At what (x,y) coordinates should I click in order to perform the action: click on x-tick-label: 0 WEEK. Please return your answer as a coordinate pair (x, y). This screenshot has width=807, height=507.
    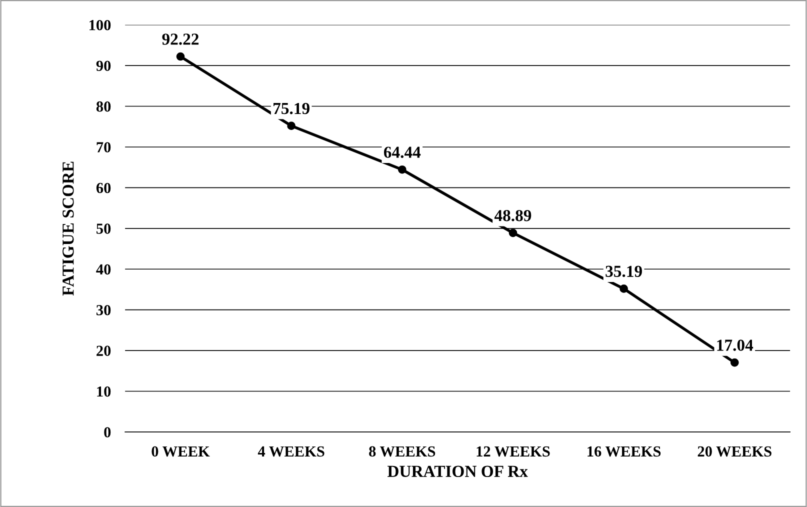
    Looking at the image, I should click on (181, 451).